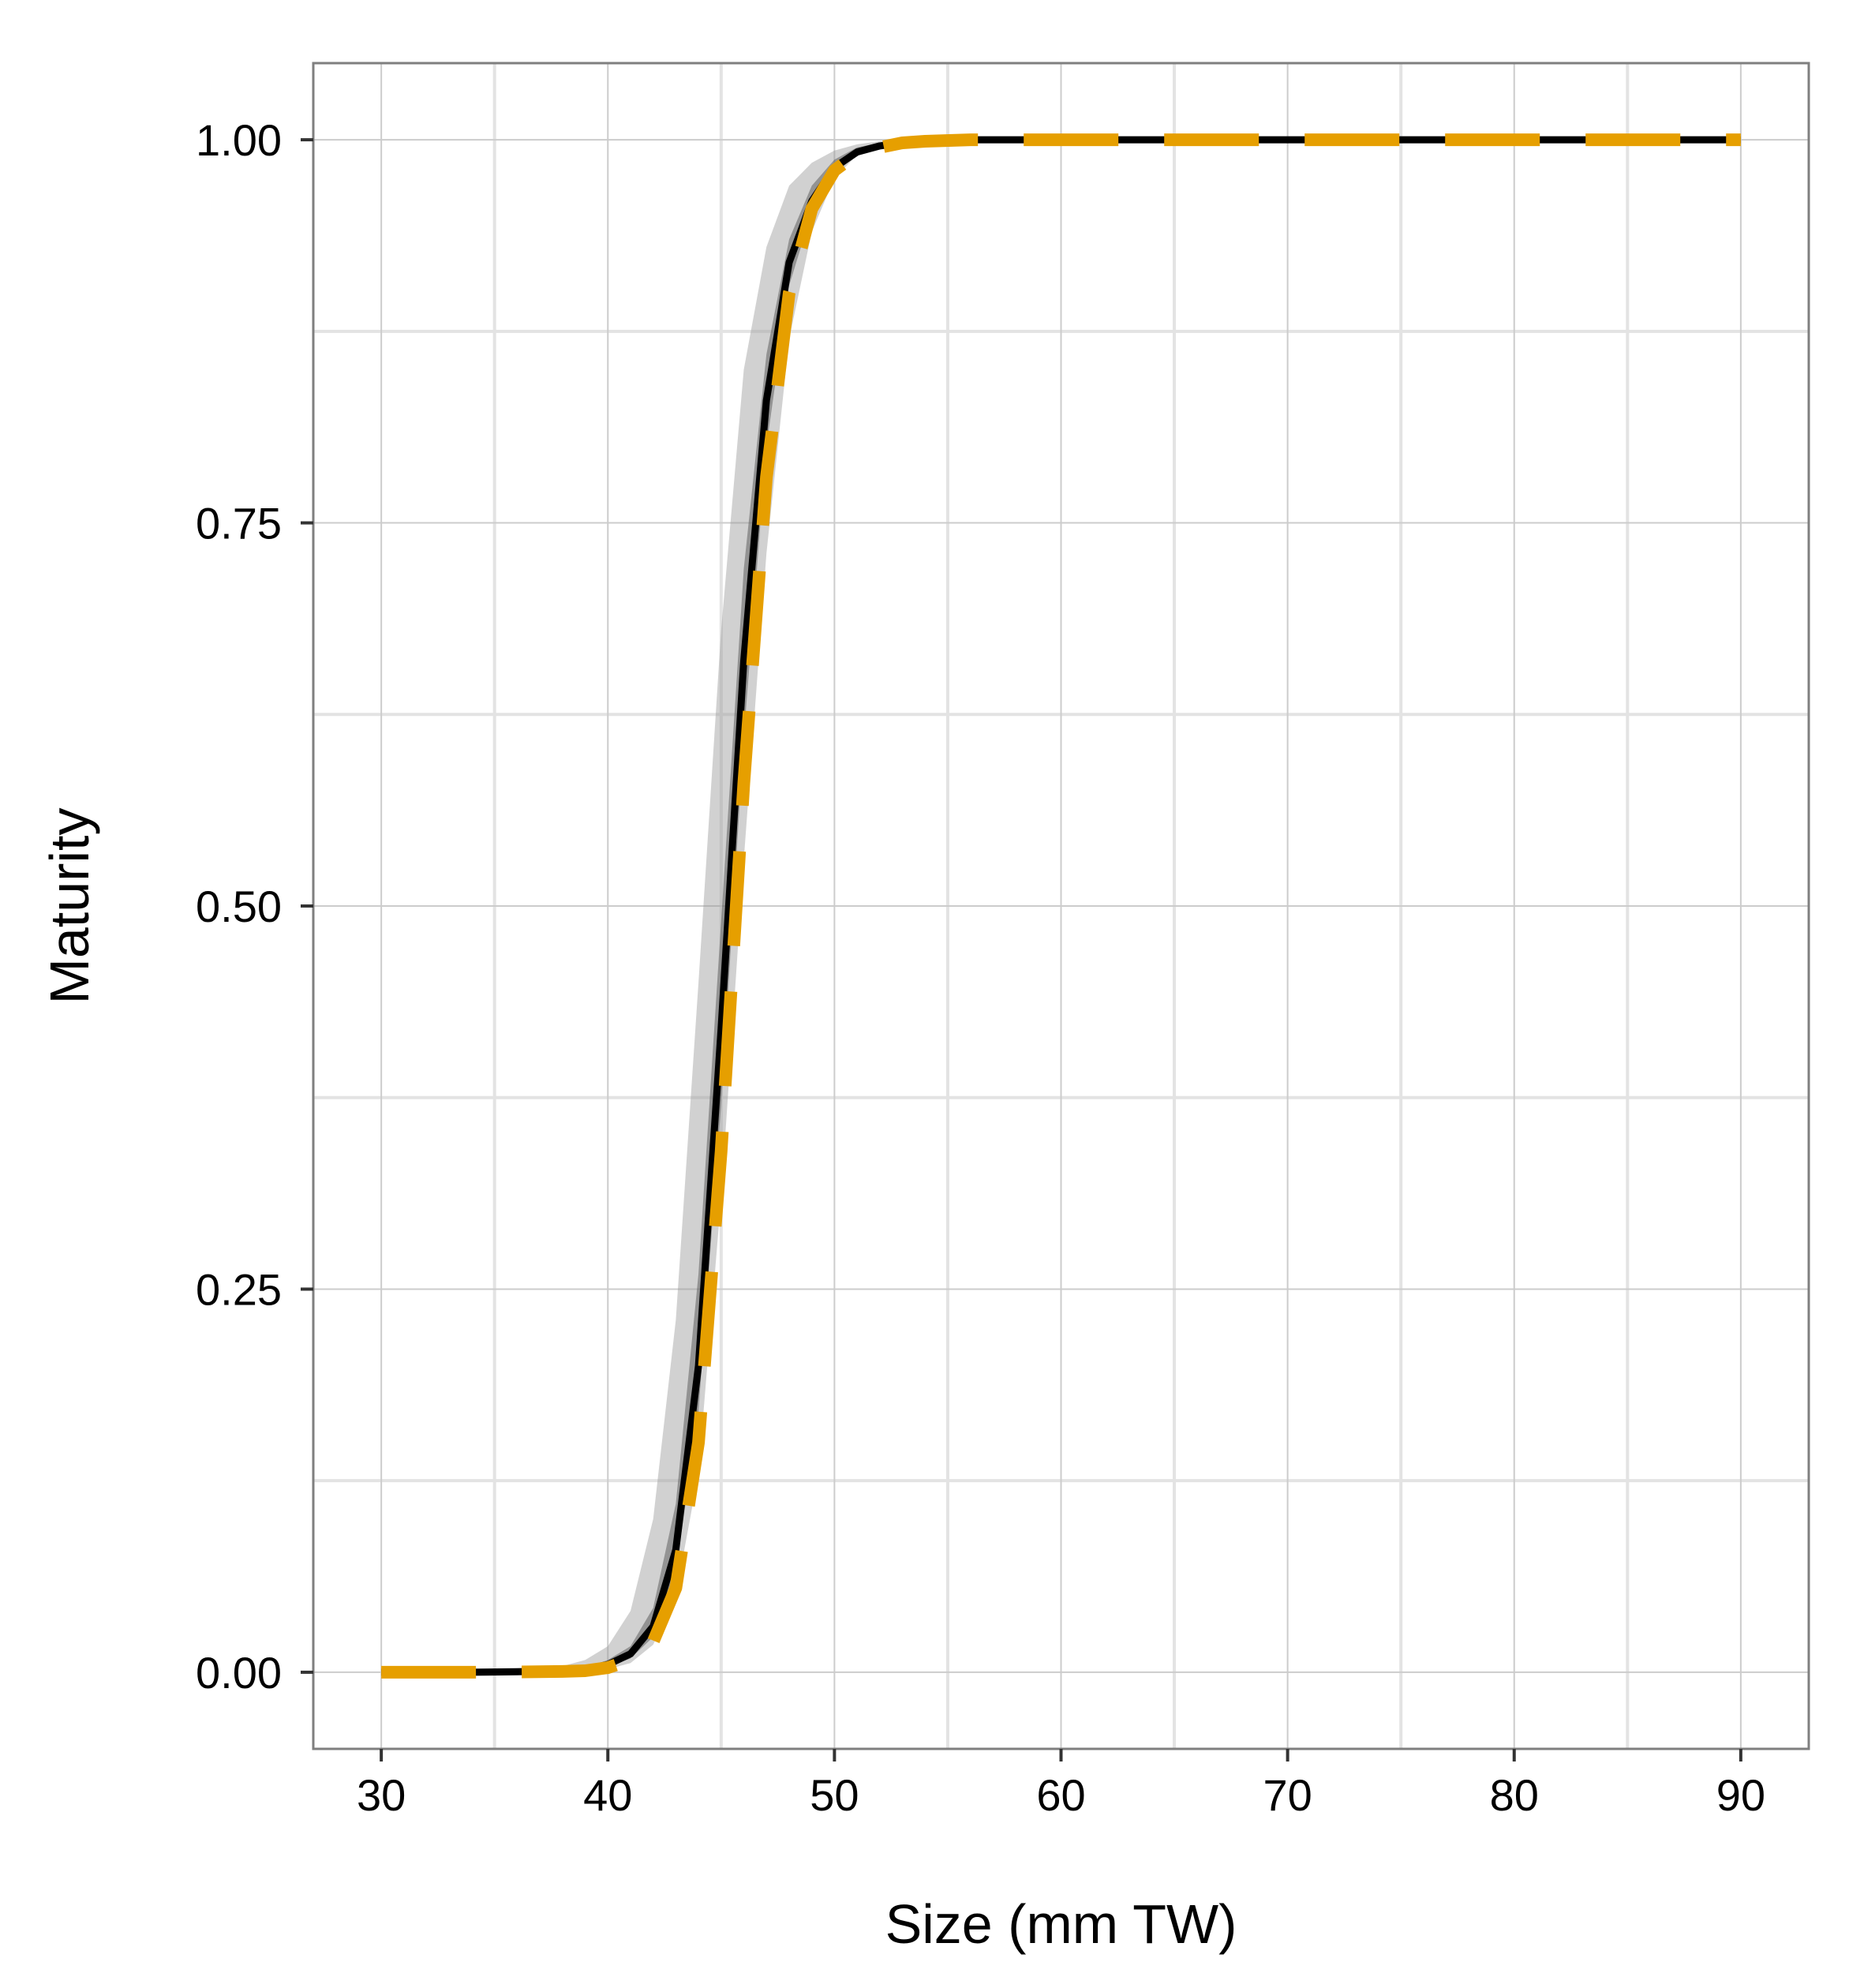 This screenshot has height=1988, width=1864. I want to click on x-axis: 30 40 50 60 70 80 90, so click(1061, 1784).